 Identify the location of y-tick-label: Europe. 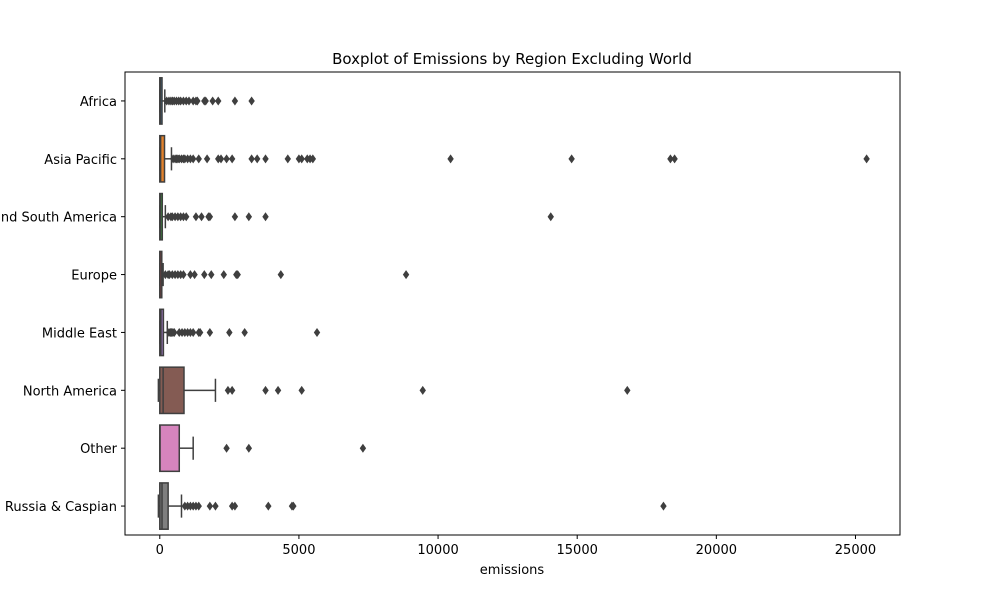
(94, 276).